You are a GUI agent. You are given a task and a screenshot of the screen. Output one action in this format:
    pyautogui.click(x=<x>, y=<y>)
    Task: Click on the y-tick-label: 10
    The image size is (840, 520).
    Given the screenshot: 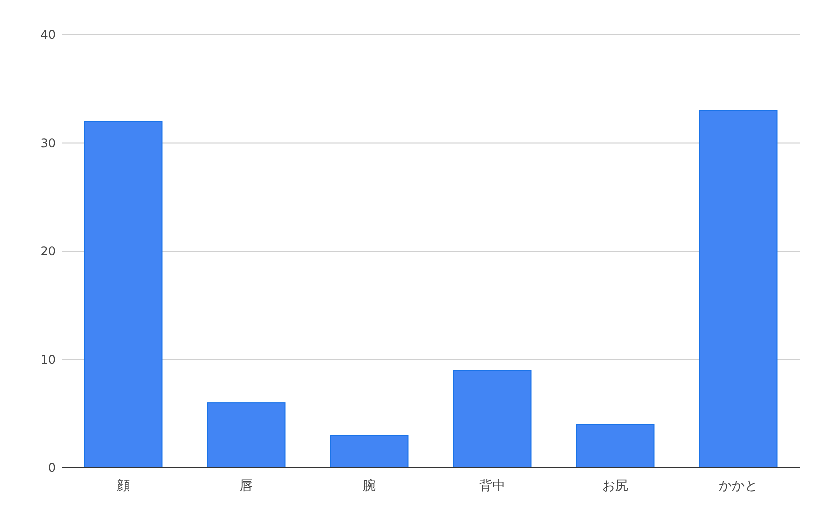 What is the action you would take?
    pyautogui.click(x=48, y=359)
    